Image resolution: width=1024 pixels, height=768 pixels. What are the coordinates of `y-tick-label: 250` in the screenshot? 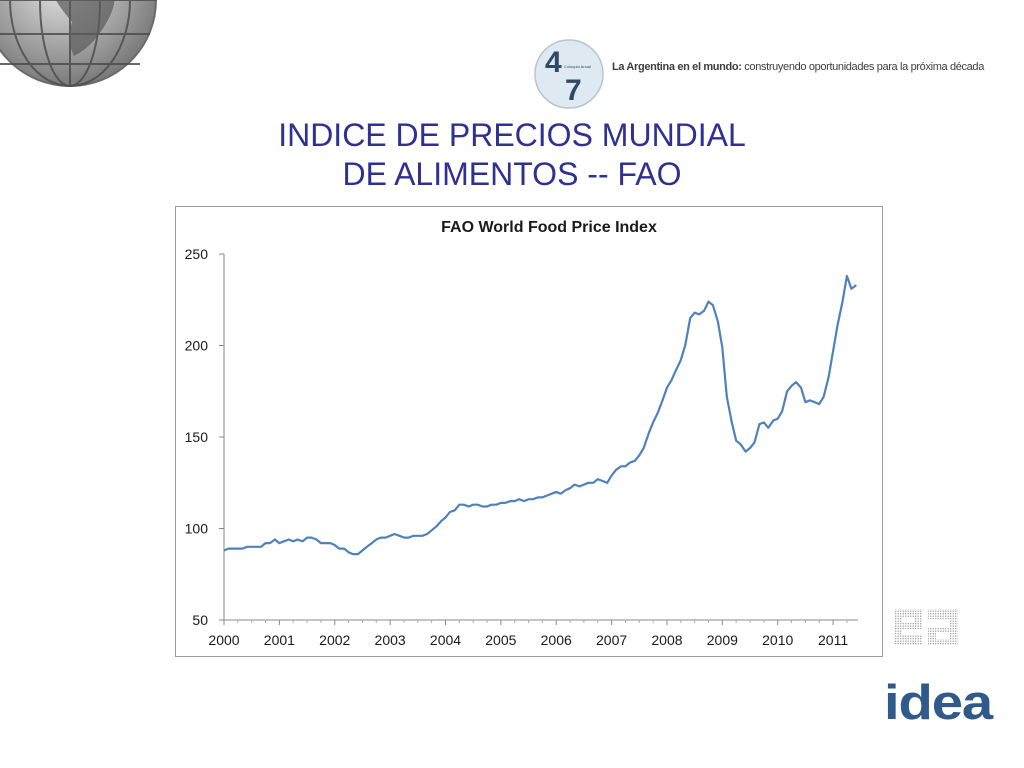 It's located at (197, 254).